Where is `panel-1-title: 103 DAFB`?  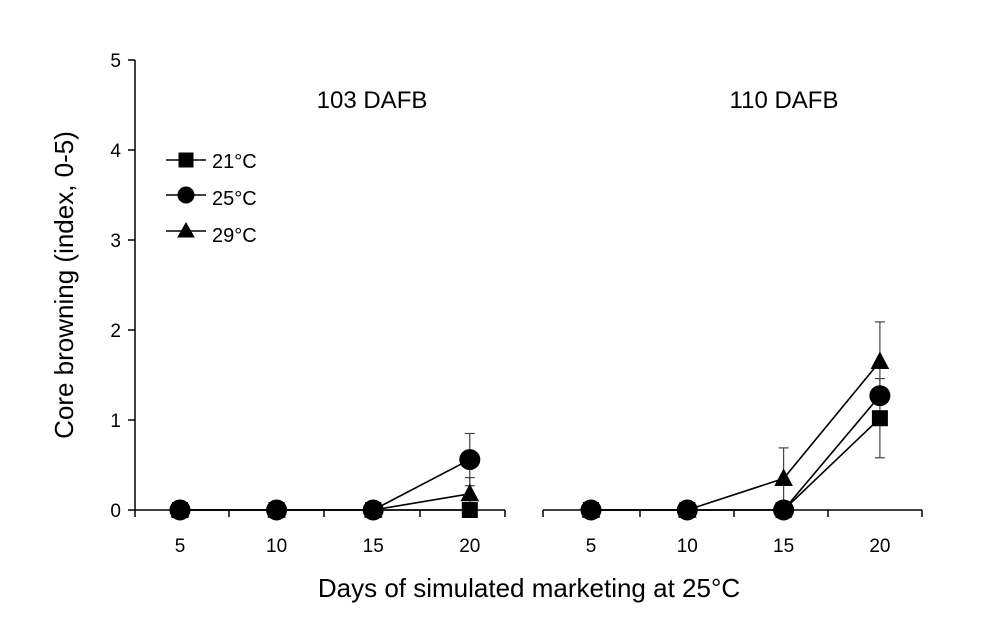
panel-1-title: 103 DAFB is located at coordinates (372, 100).